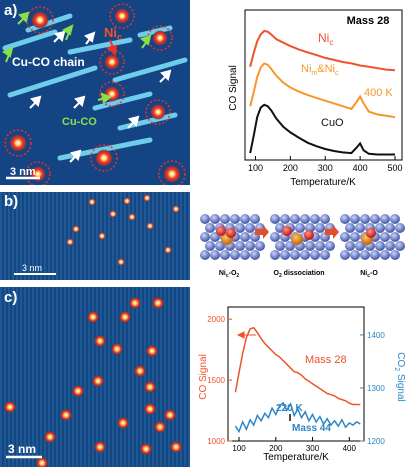 The height and width of the screenshot is (472, 407). Describe the element at coordinates (297, 232) in the screenshot. I see `arrows-schematic` at that location.